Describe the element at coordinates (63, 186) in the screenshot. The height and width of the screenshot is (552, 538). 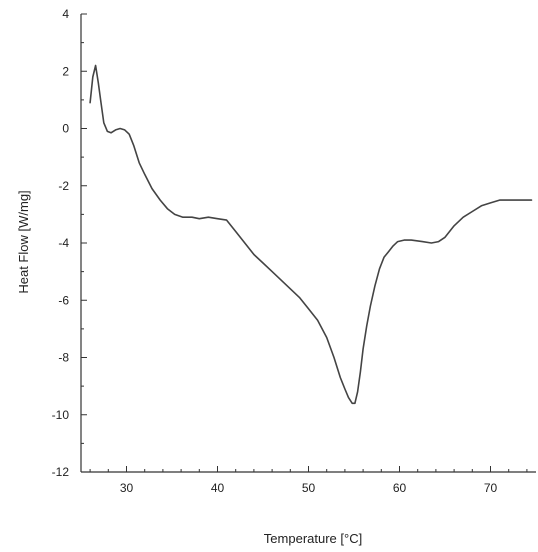
I see `y-tick-label: -2` at that location.